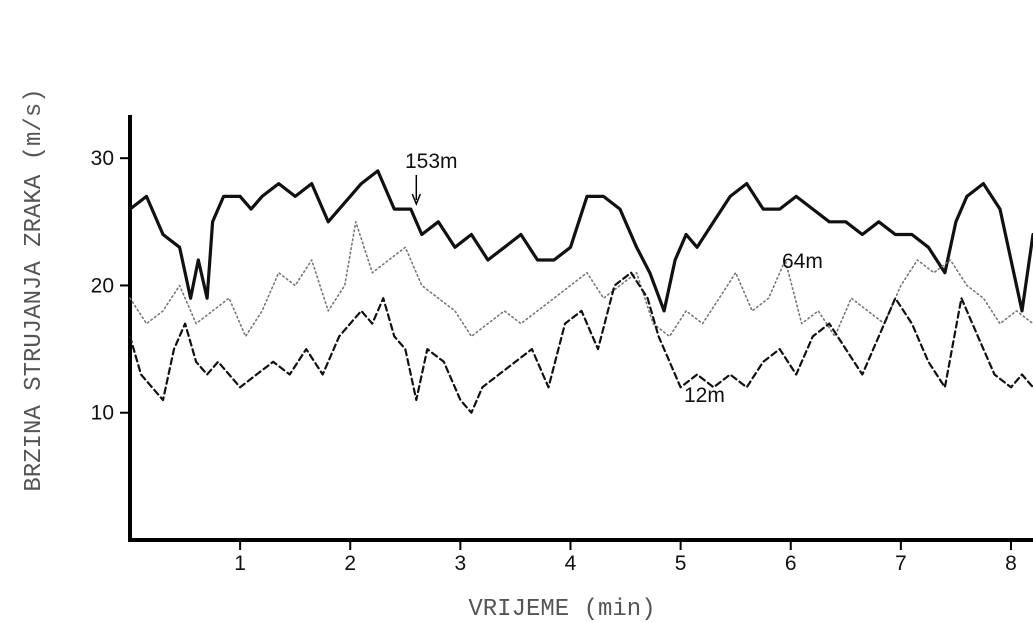 This screenshot has width=1033, height=623. What do you see at coordinates (431, 161) in the screenshot?
I see `series-label-153m: 153m` at bounding box center [431, 161].